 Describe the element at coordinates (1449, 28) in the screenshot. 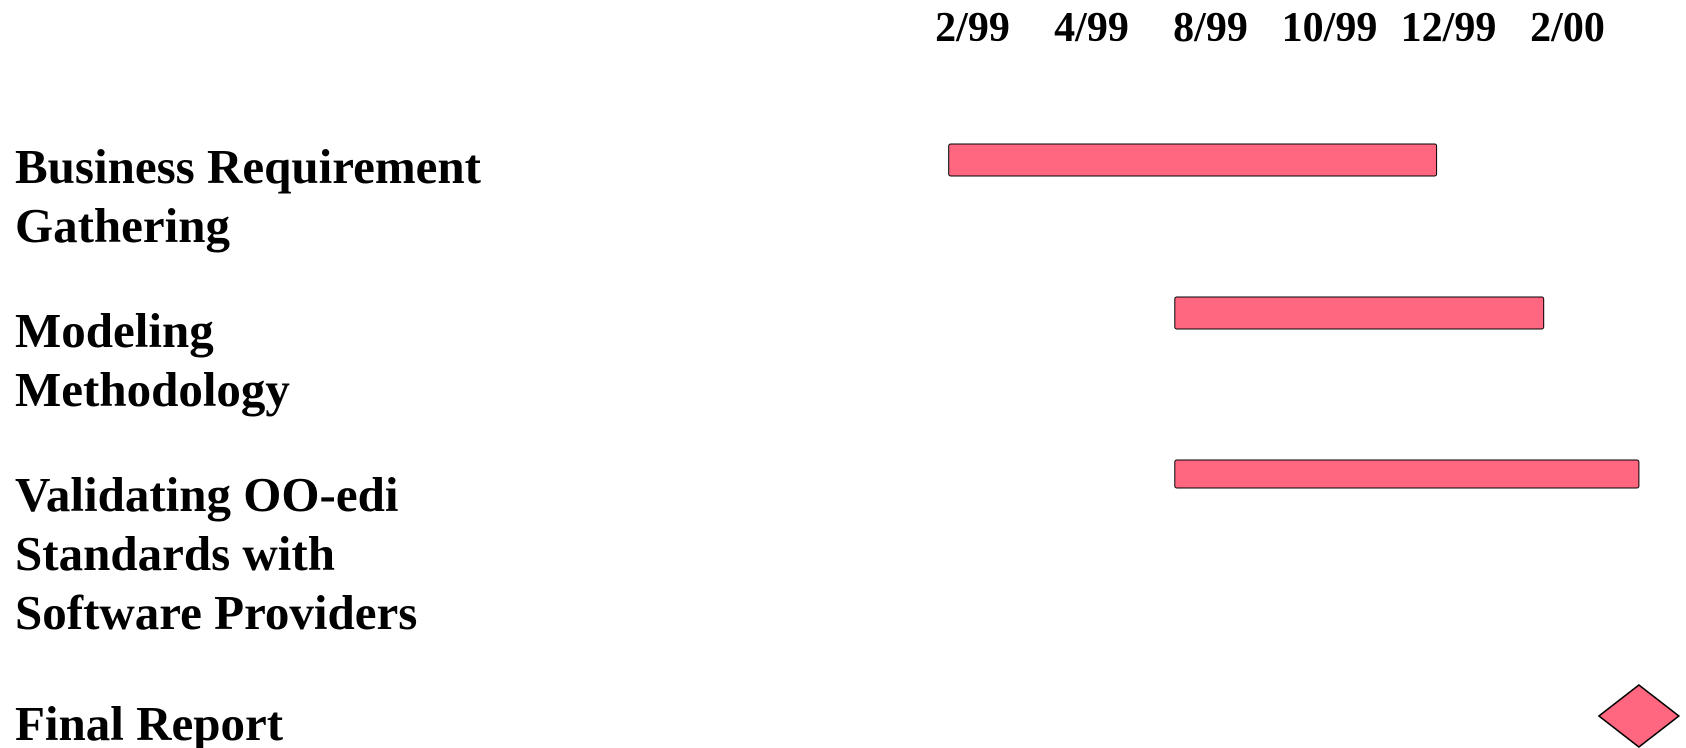

I see `x-tick-label: 12/99` at that location.